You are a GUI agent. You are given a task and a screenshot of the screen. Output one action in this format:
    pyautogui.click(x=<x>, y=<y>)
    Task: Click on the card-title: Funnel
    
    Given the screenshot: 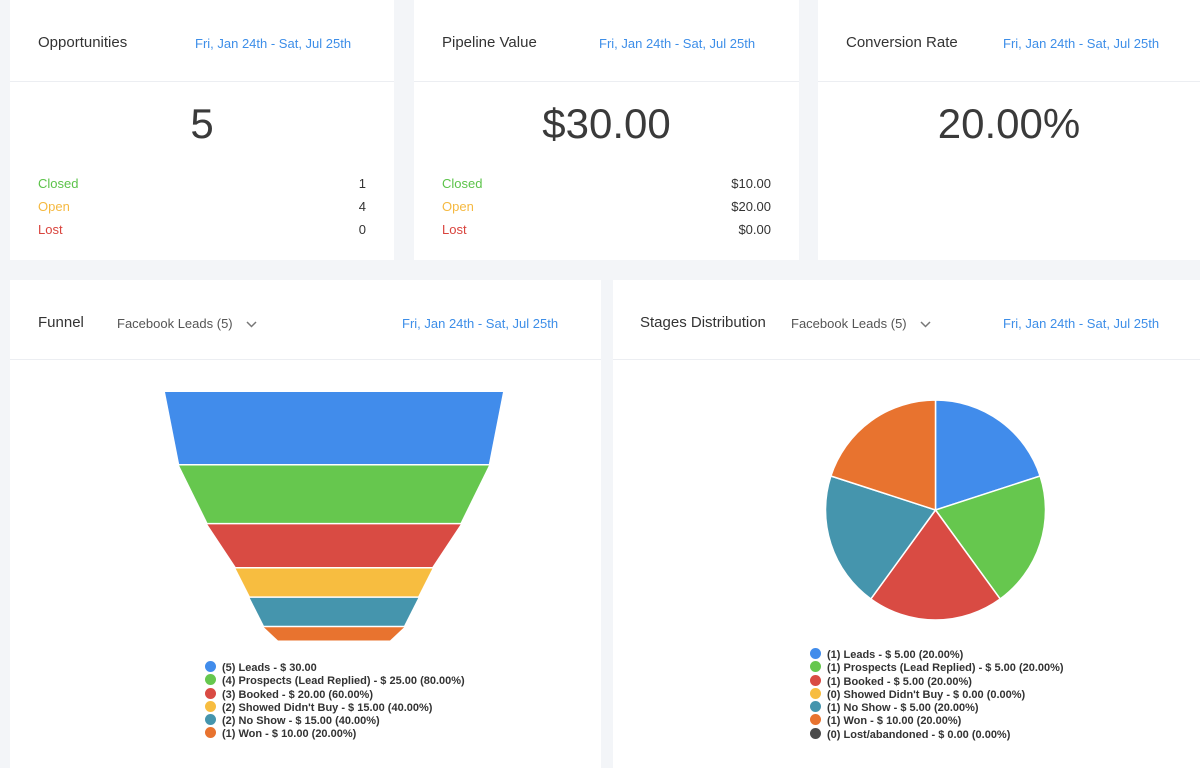 What is the action you would take?
    pyautogui.click(x=61, y=322)
    